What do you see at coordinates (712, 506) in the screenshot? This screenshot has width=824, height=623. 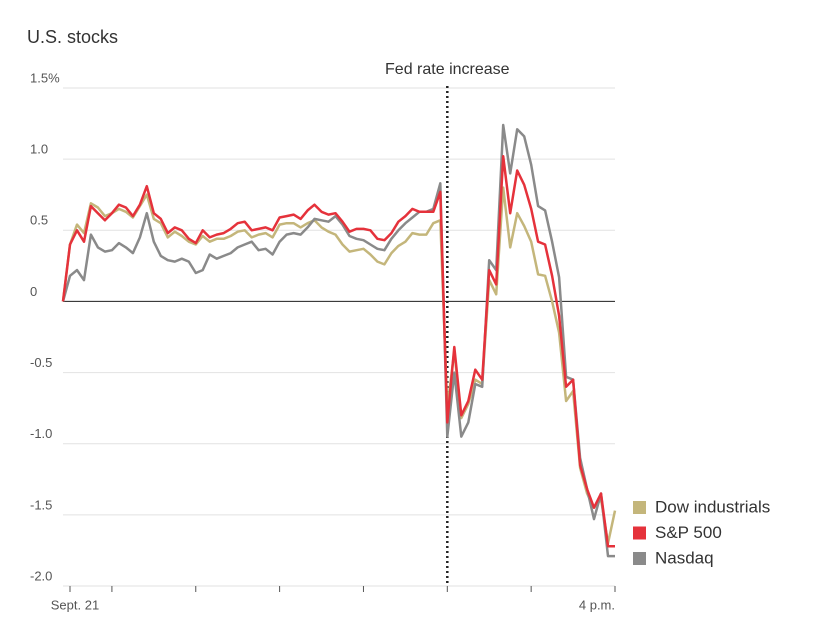 I see `legend-label: Dow industrials` at bounding box center [712, 506].